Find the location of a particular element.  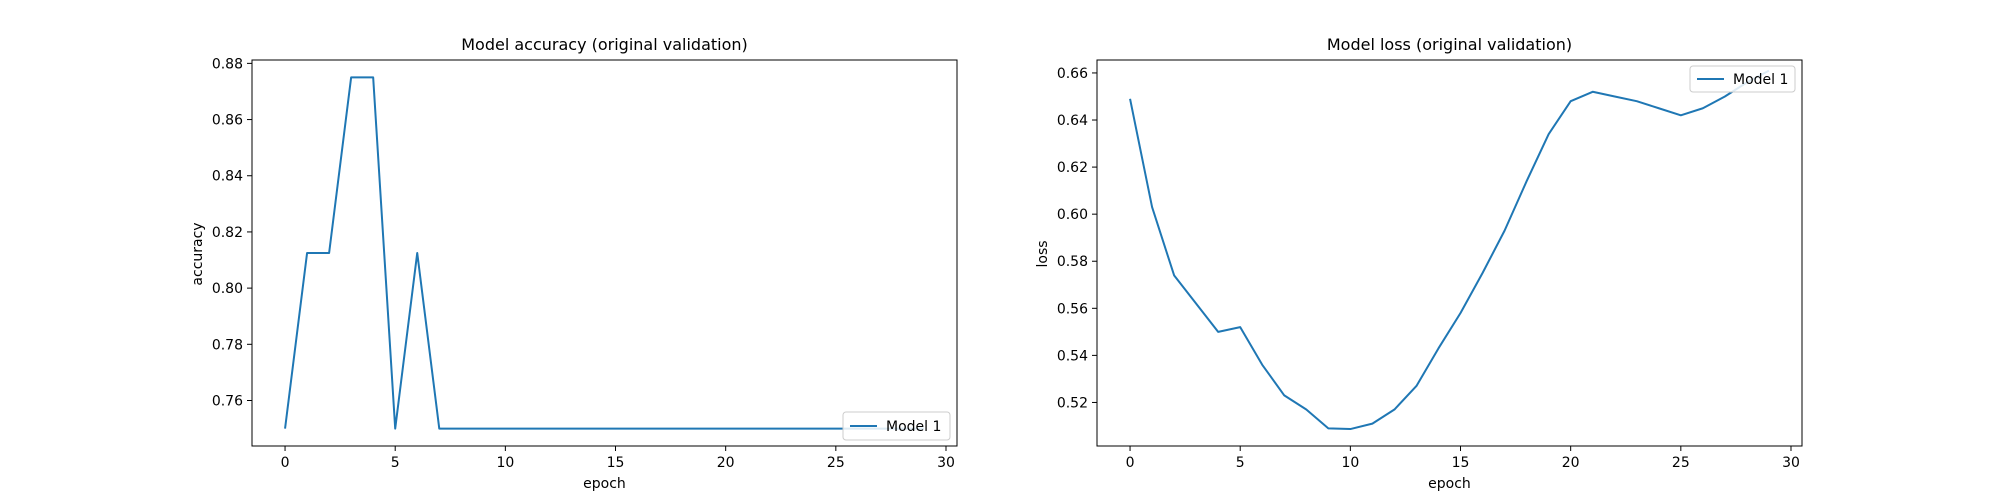

y-tick-label: 0.76 is located at coordinates (227, 401).